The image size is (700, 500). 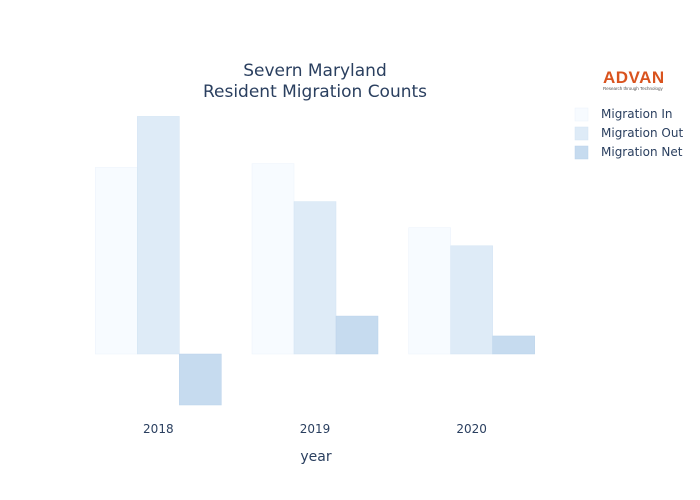 I want to click on legend-label: Migration In, so click(x=637, y=114).